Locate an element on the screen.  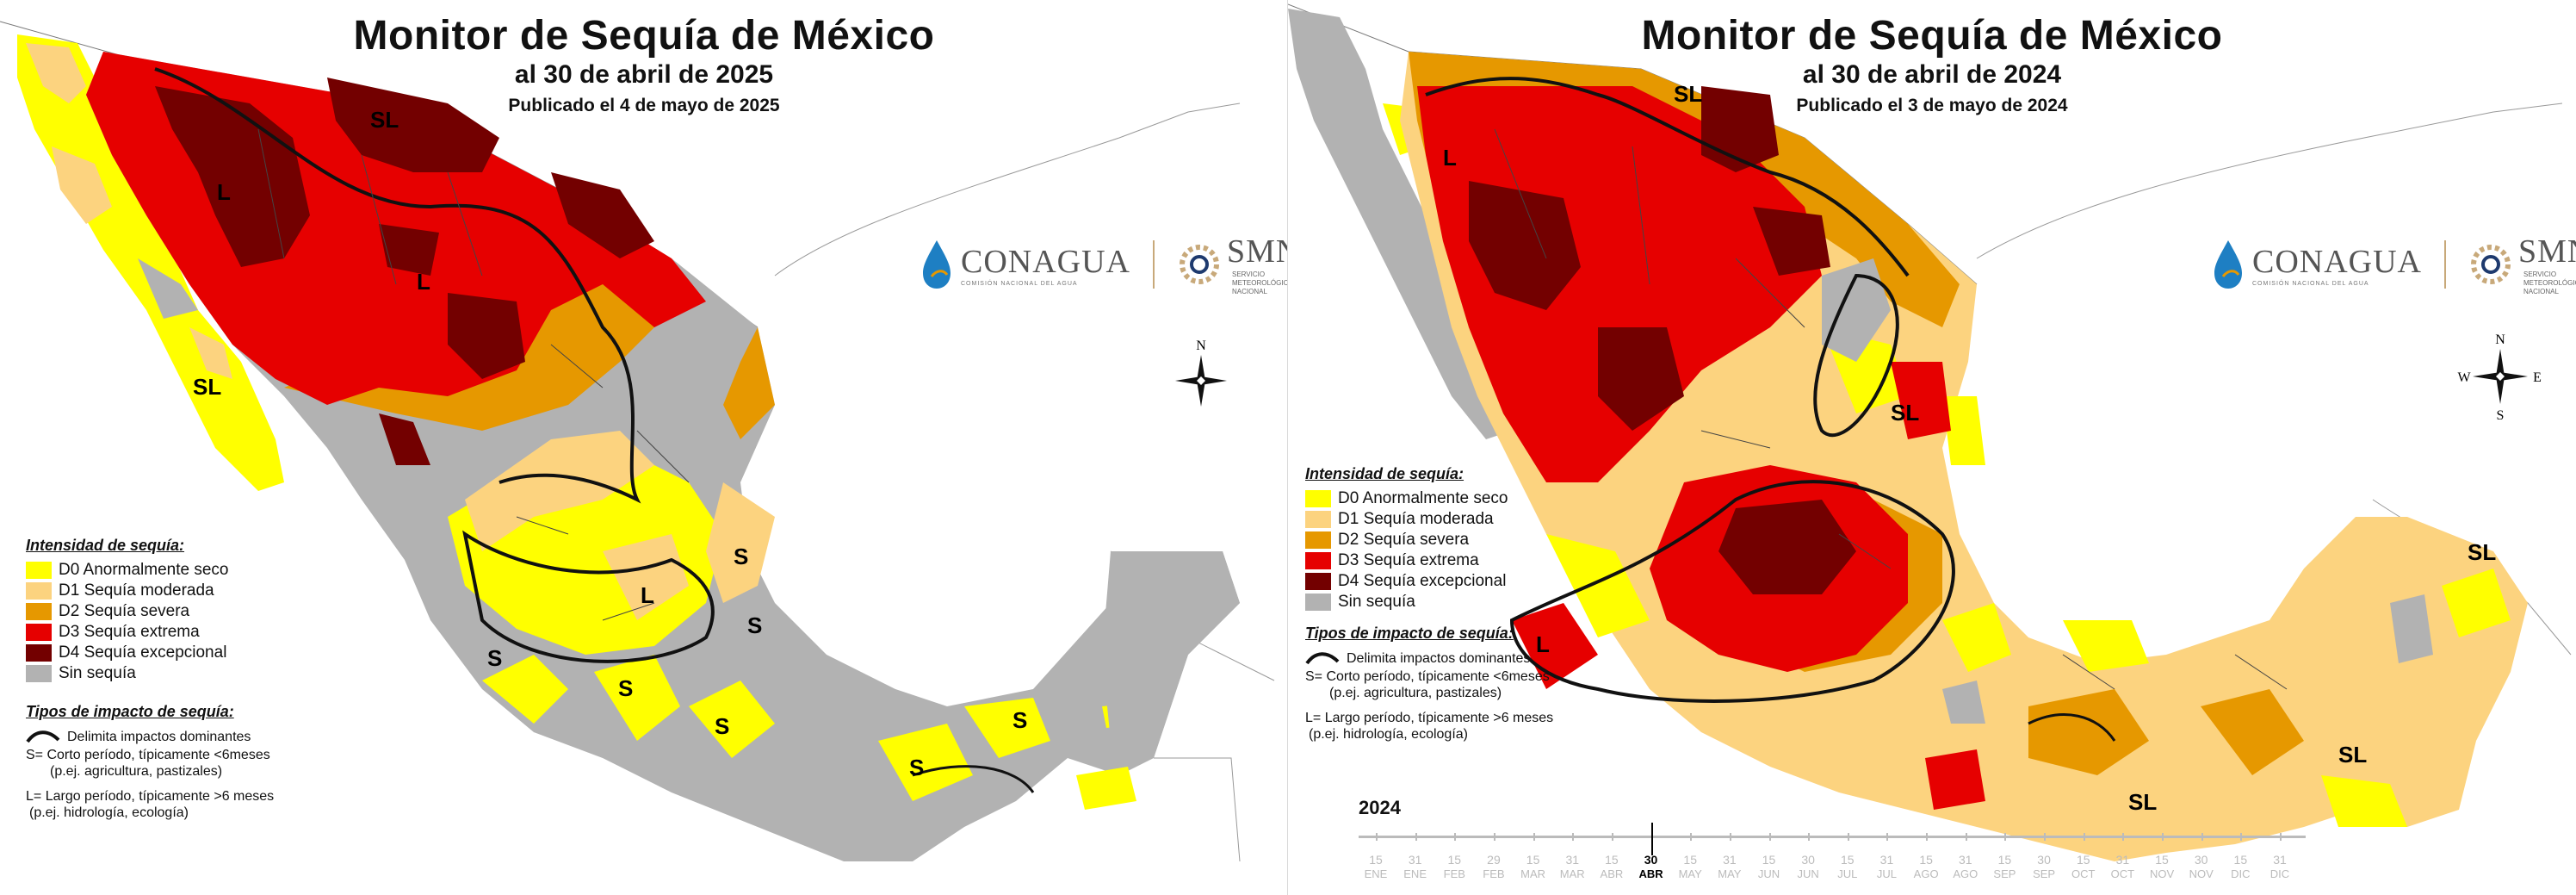
map-date: al 30 de abril de 2024 is located at coordinates (1932, 74).